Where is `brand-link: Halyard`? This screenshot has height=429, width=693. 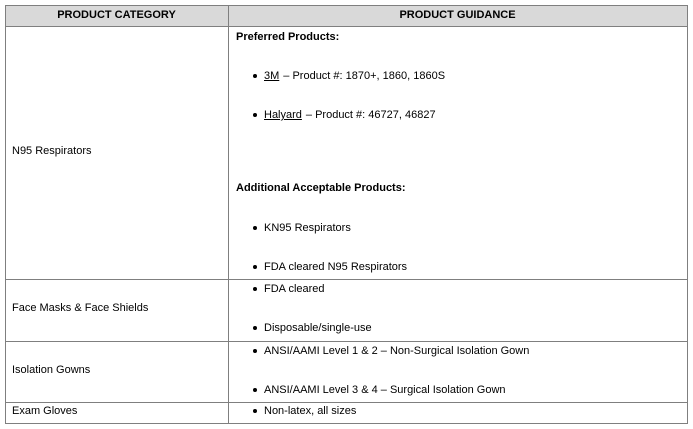 brand-link: Halyard is located at coordinates (283, 115).